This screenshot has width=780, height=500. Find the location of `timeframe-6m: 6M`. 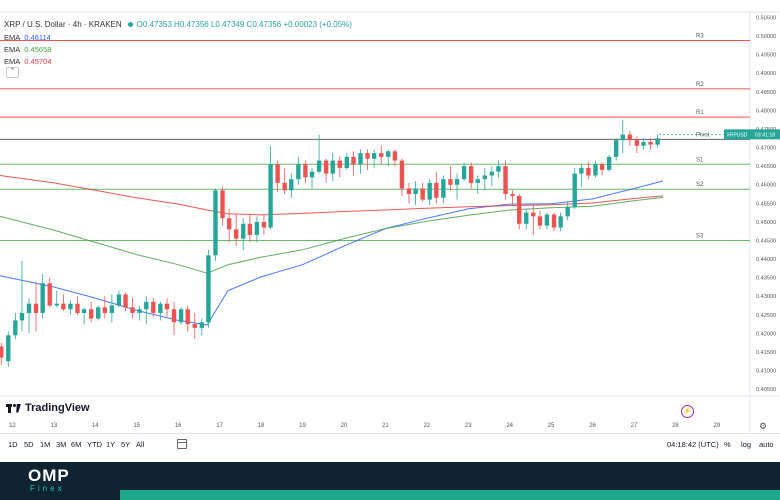

timeframe-6m: 6M is located at coordinates (76, 444).